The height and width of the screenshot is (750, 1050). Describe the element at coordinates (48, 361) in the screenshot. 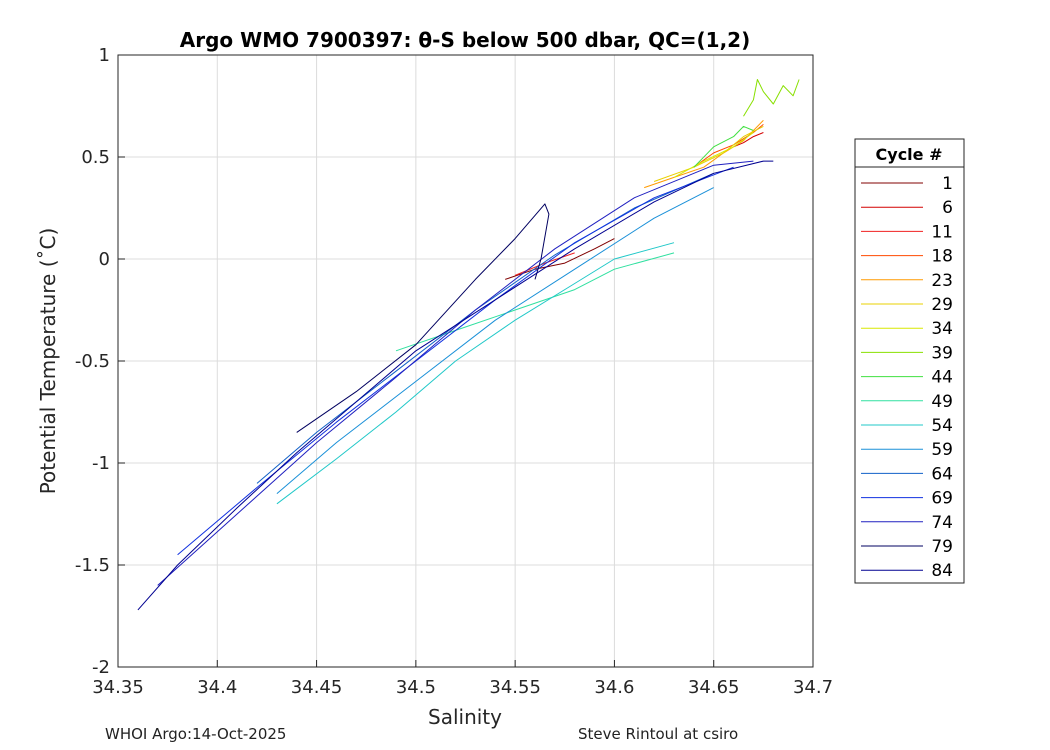

I see `y-axis-label: Potential Temperature (˚C)` at that location.